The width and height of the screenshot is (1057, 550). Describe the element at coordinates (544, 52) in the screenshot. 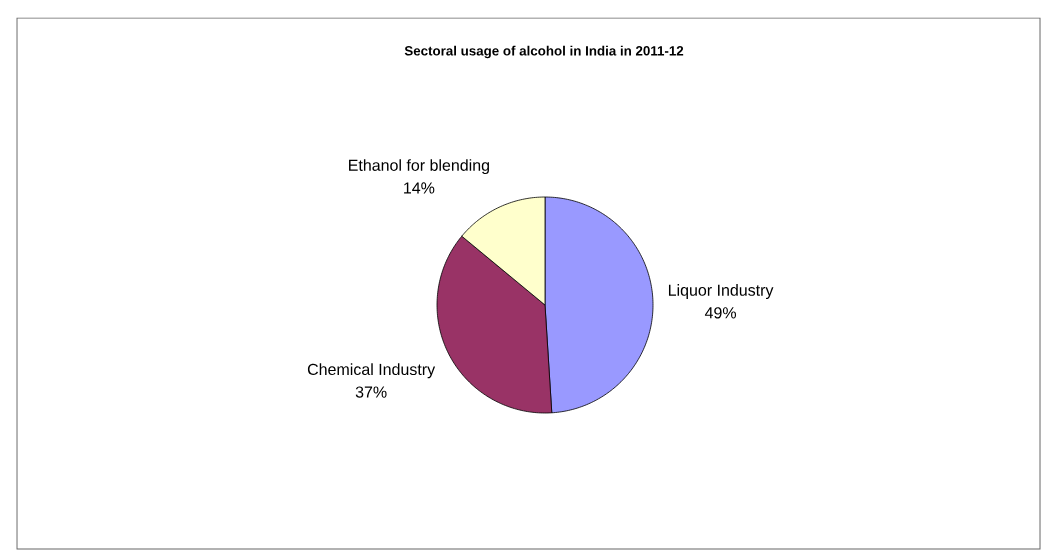

I see `chart-title: Sectoral usage of alcohol in India in 2011-12` at that location.